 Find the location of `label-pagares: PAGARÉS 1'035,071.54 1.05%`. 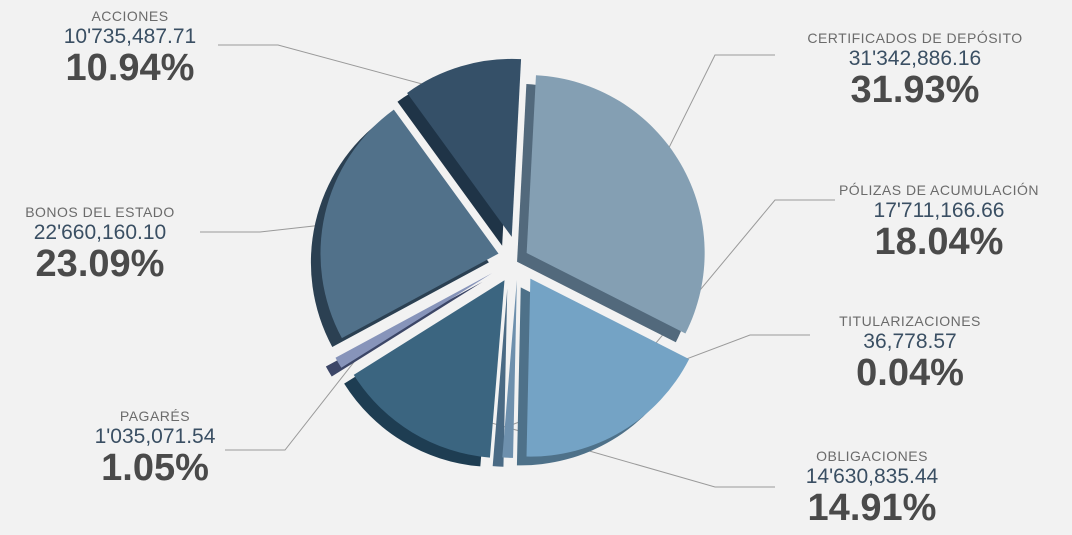

label-pagares: PAGARÉS 1'035,071.54 1.05% is located at coordinates (155, 448).